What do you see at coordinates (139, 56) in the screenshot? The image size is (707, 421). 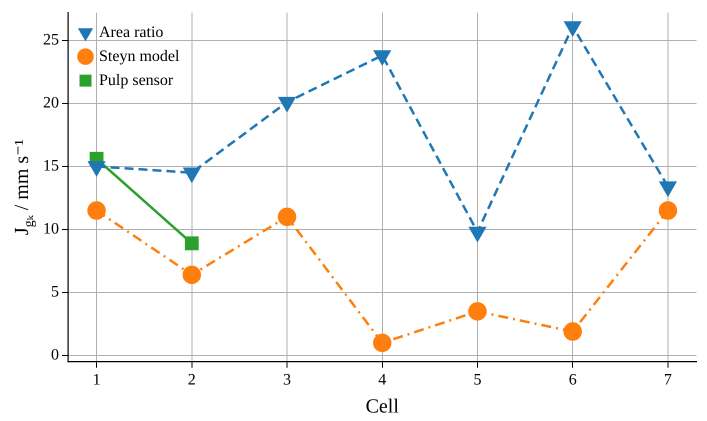 I see `legend-label: Steyn model` at bounding box center [139, 56].